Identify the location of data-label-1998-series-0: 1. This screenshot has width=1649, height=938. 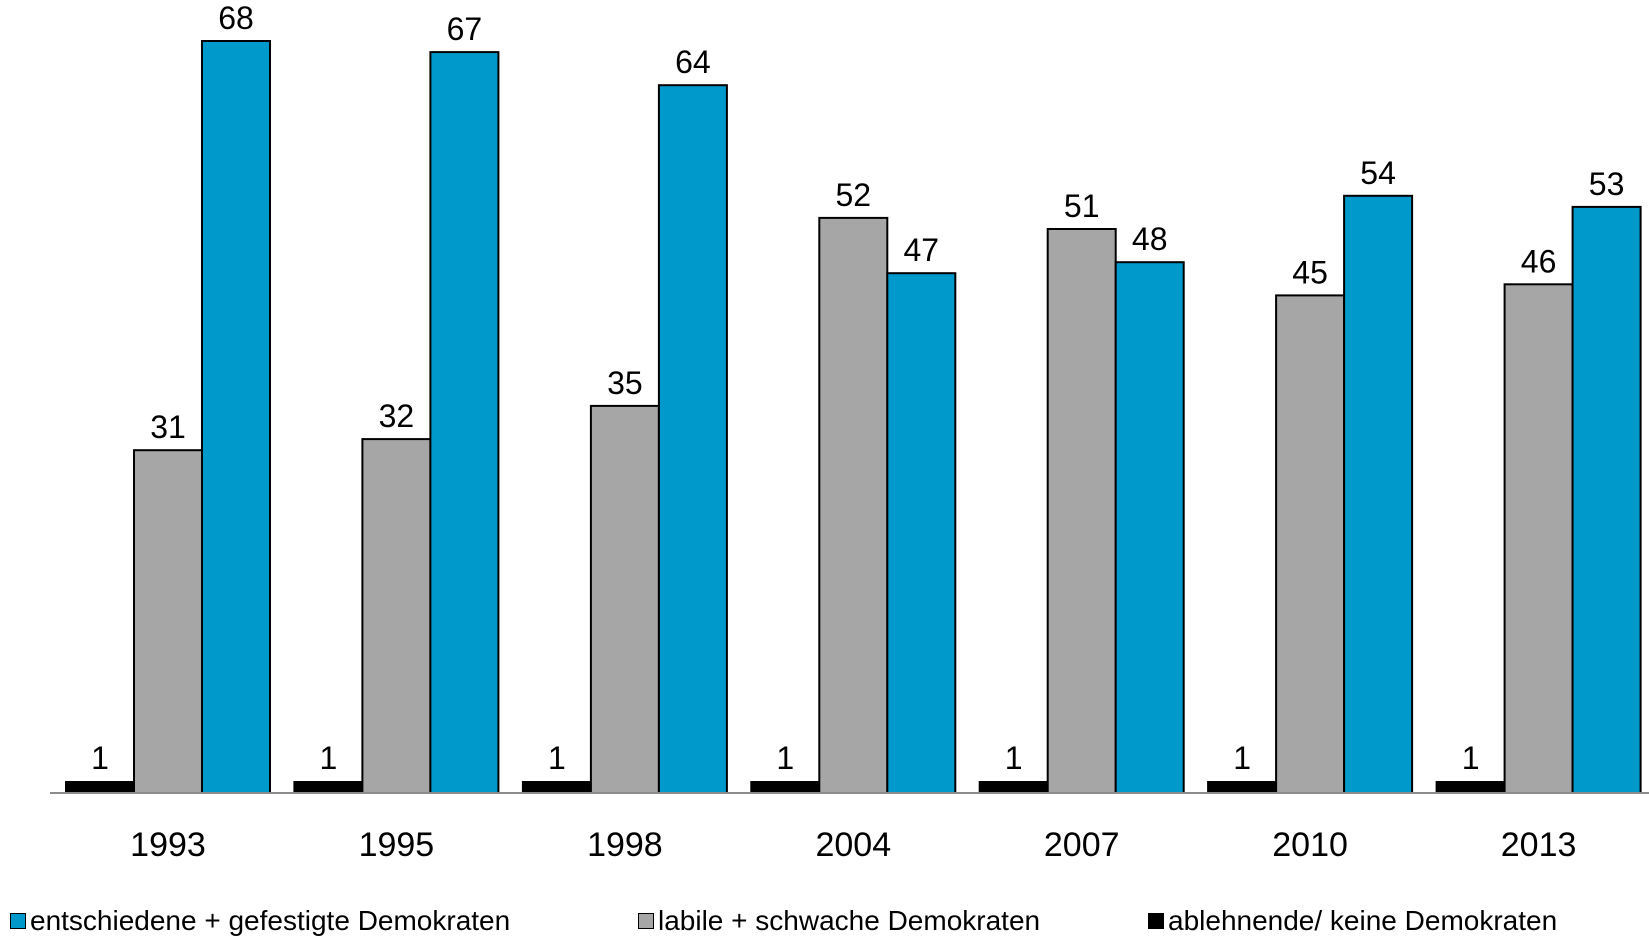
(557, 758).